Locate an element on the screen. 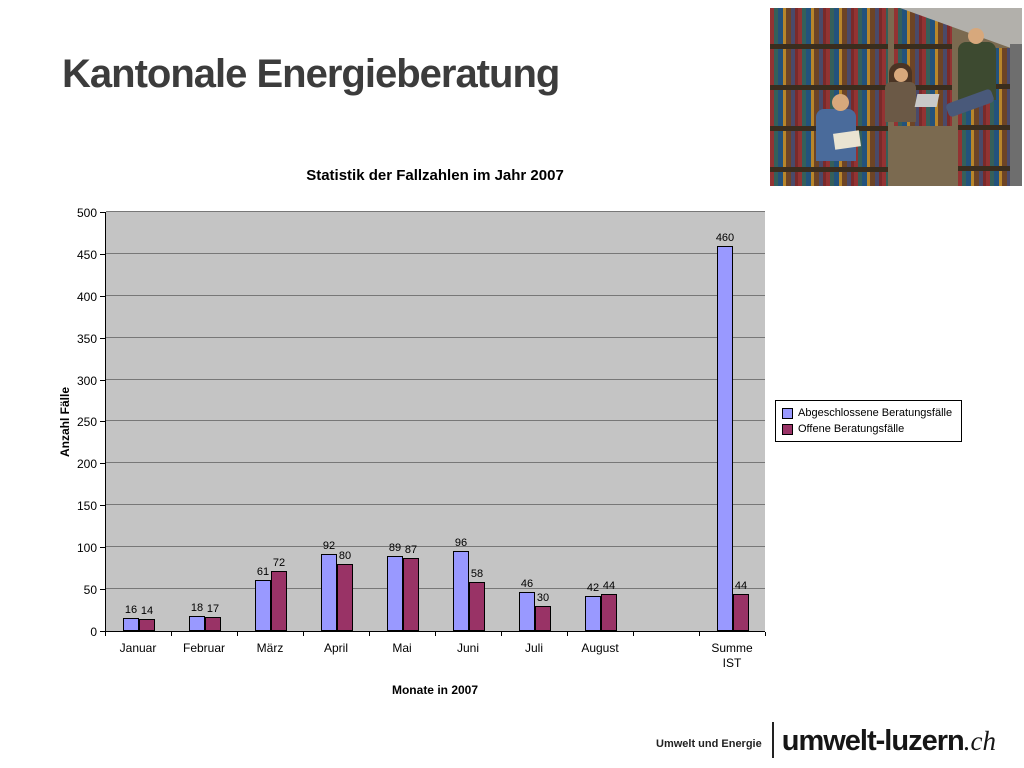  bar-value-label: 30 is located at coordinates (543, 598).